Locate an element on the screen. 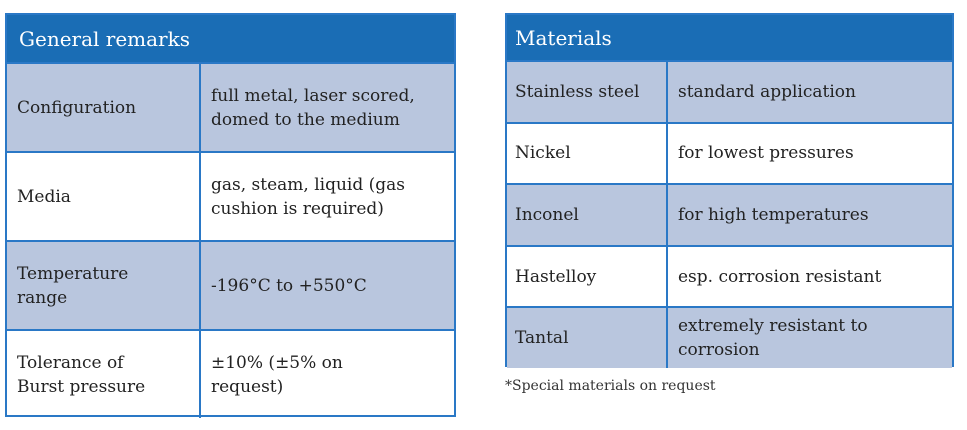 The image size is (967, 430). row-value: ±10% (±5% on request) is located at coordinates (277, 374).